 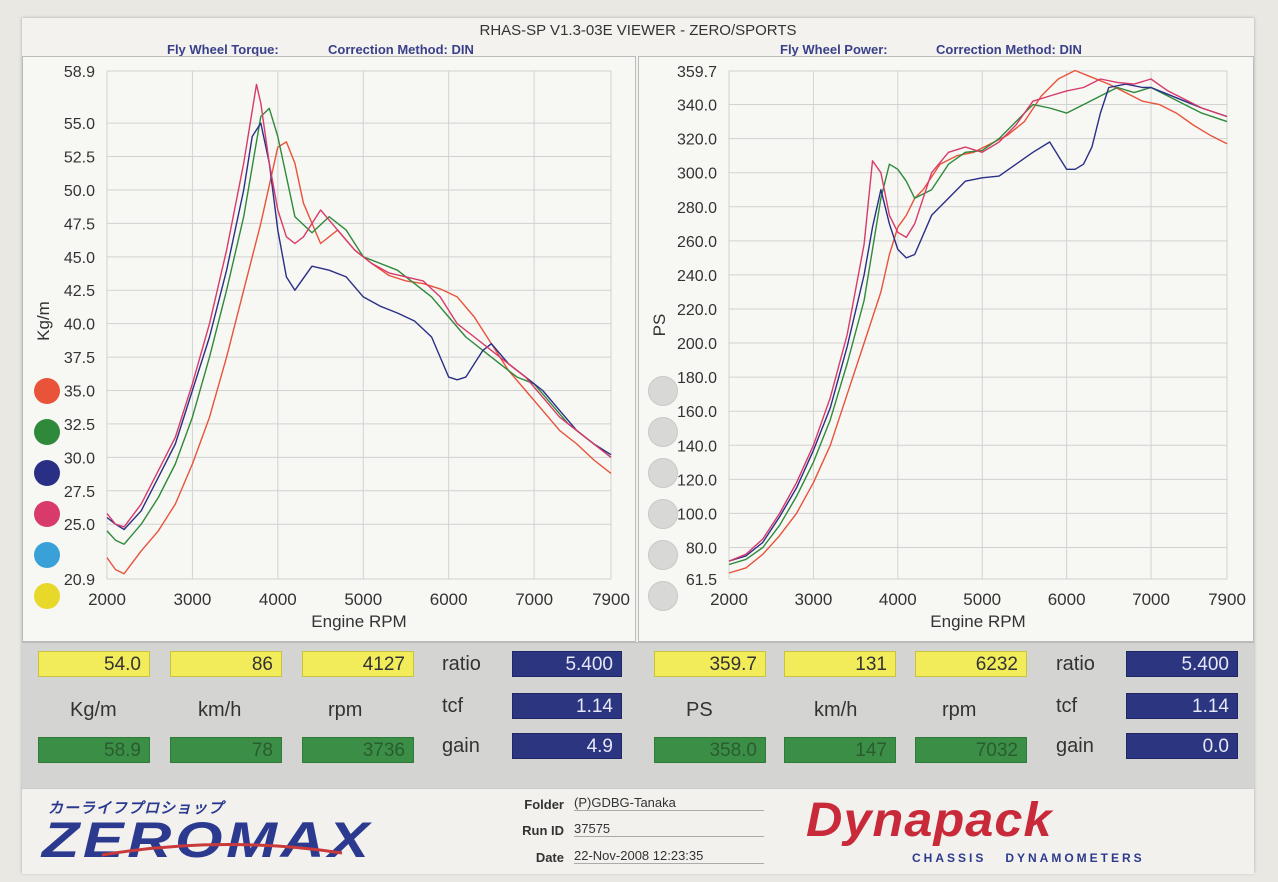 What do you see at coordinates (79, 158) in the screenshot?
I see `y-tick-label: 52.5` at bounding box center [79, 158].